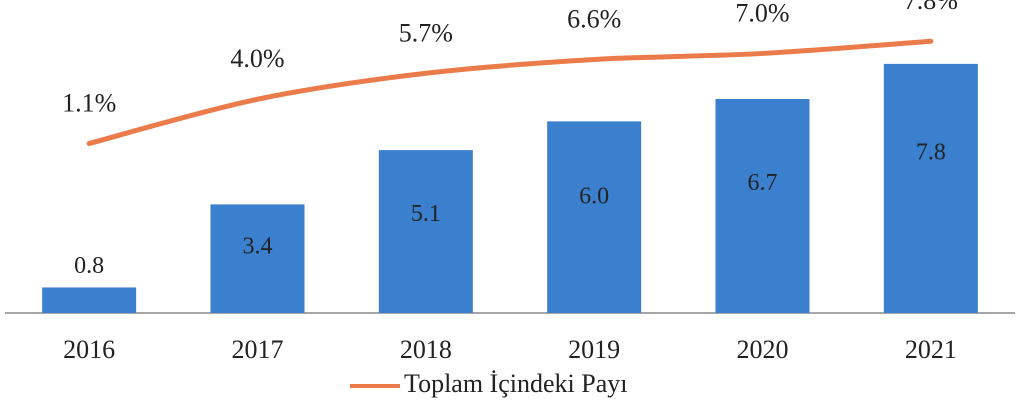  What do you see at coordinates (931, 152) in the screenshot?
I see `bar-value-label: 7.8` at bounding box center [931, 152].